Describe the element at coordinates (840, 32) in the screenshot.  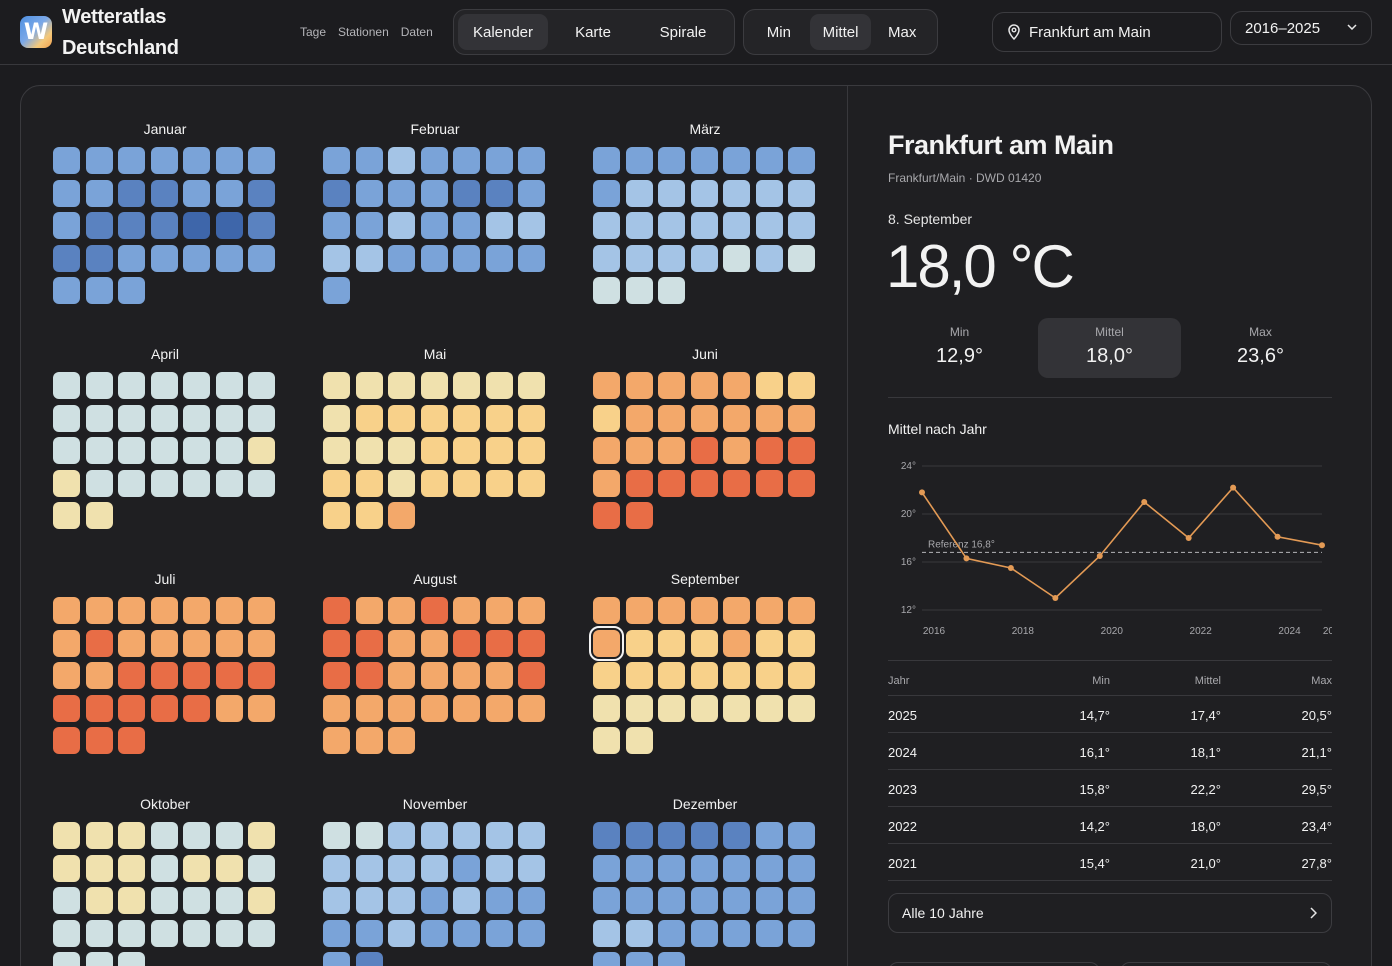
I see `stat-option-mittel: Mittel` at that location.